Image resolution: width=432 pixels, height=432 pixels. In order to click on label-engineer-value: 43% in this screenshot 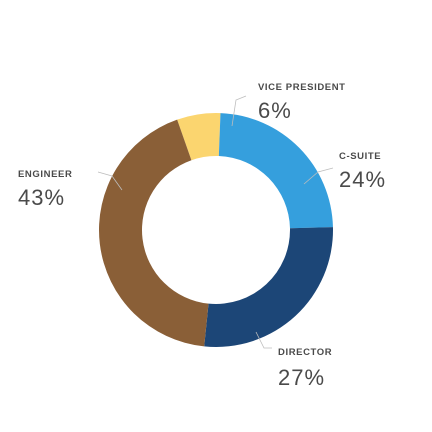, I will do `click(41, 197)`.